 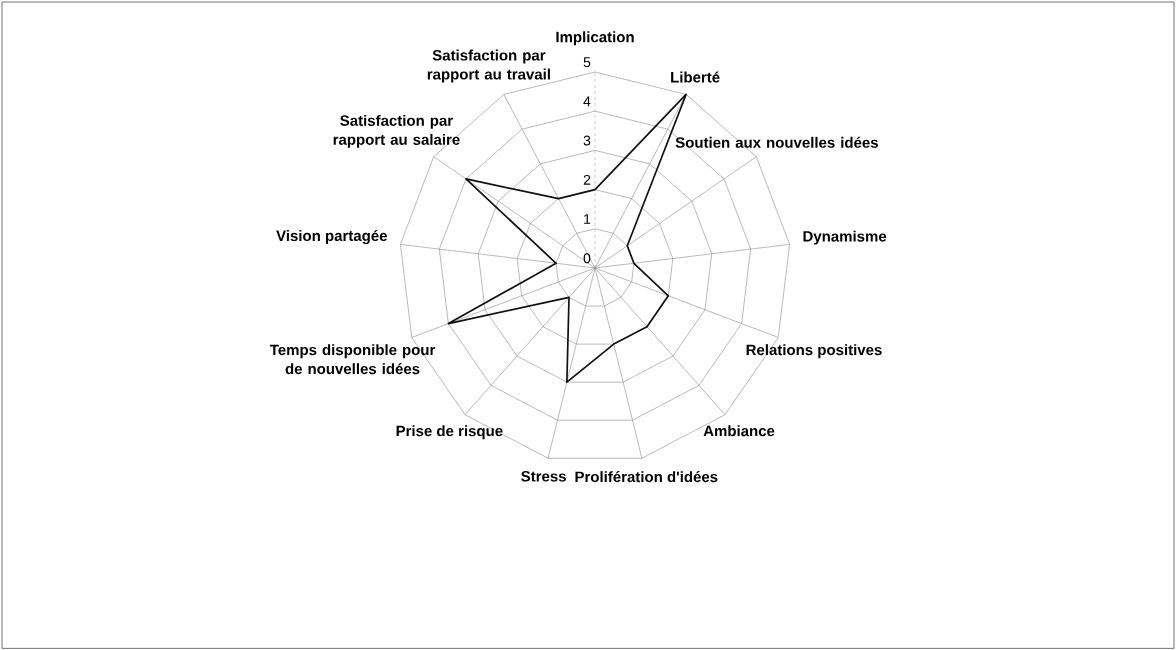 What do you see at coordinates (587, 140) in the screenshot?
I see `y-tick-label: 3` at bounding box center [587, 140].